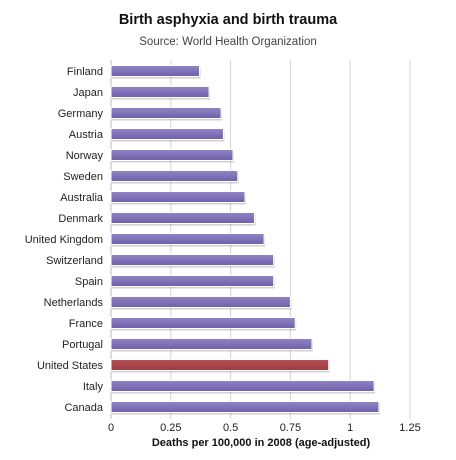 The width and height of the screenshot is (456, 460). Describe the element at coordinates (211, 344) in the screenshot. I see `bar-portugal` at that location.